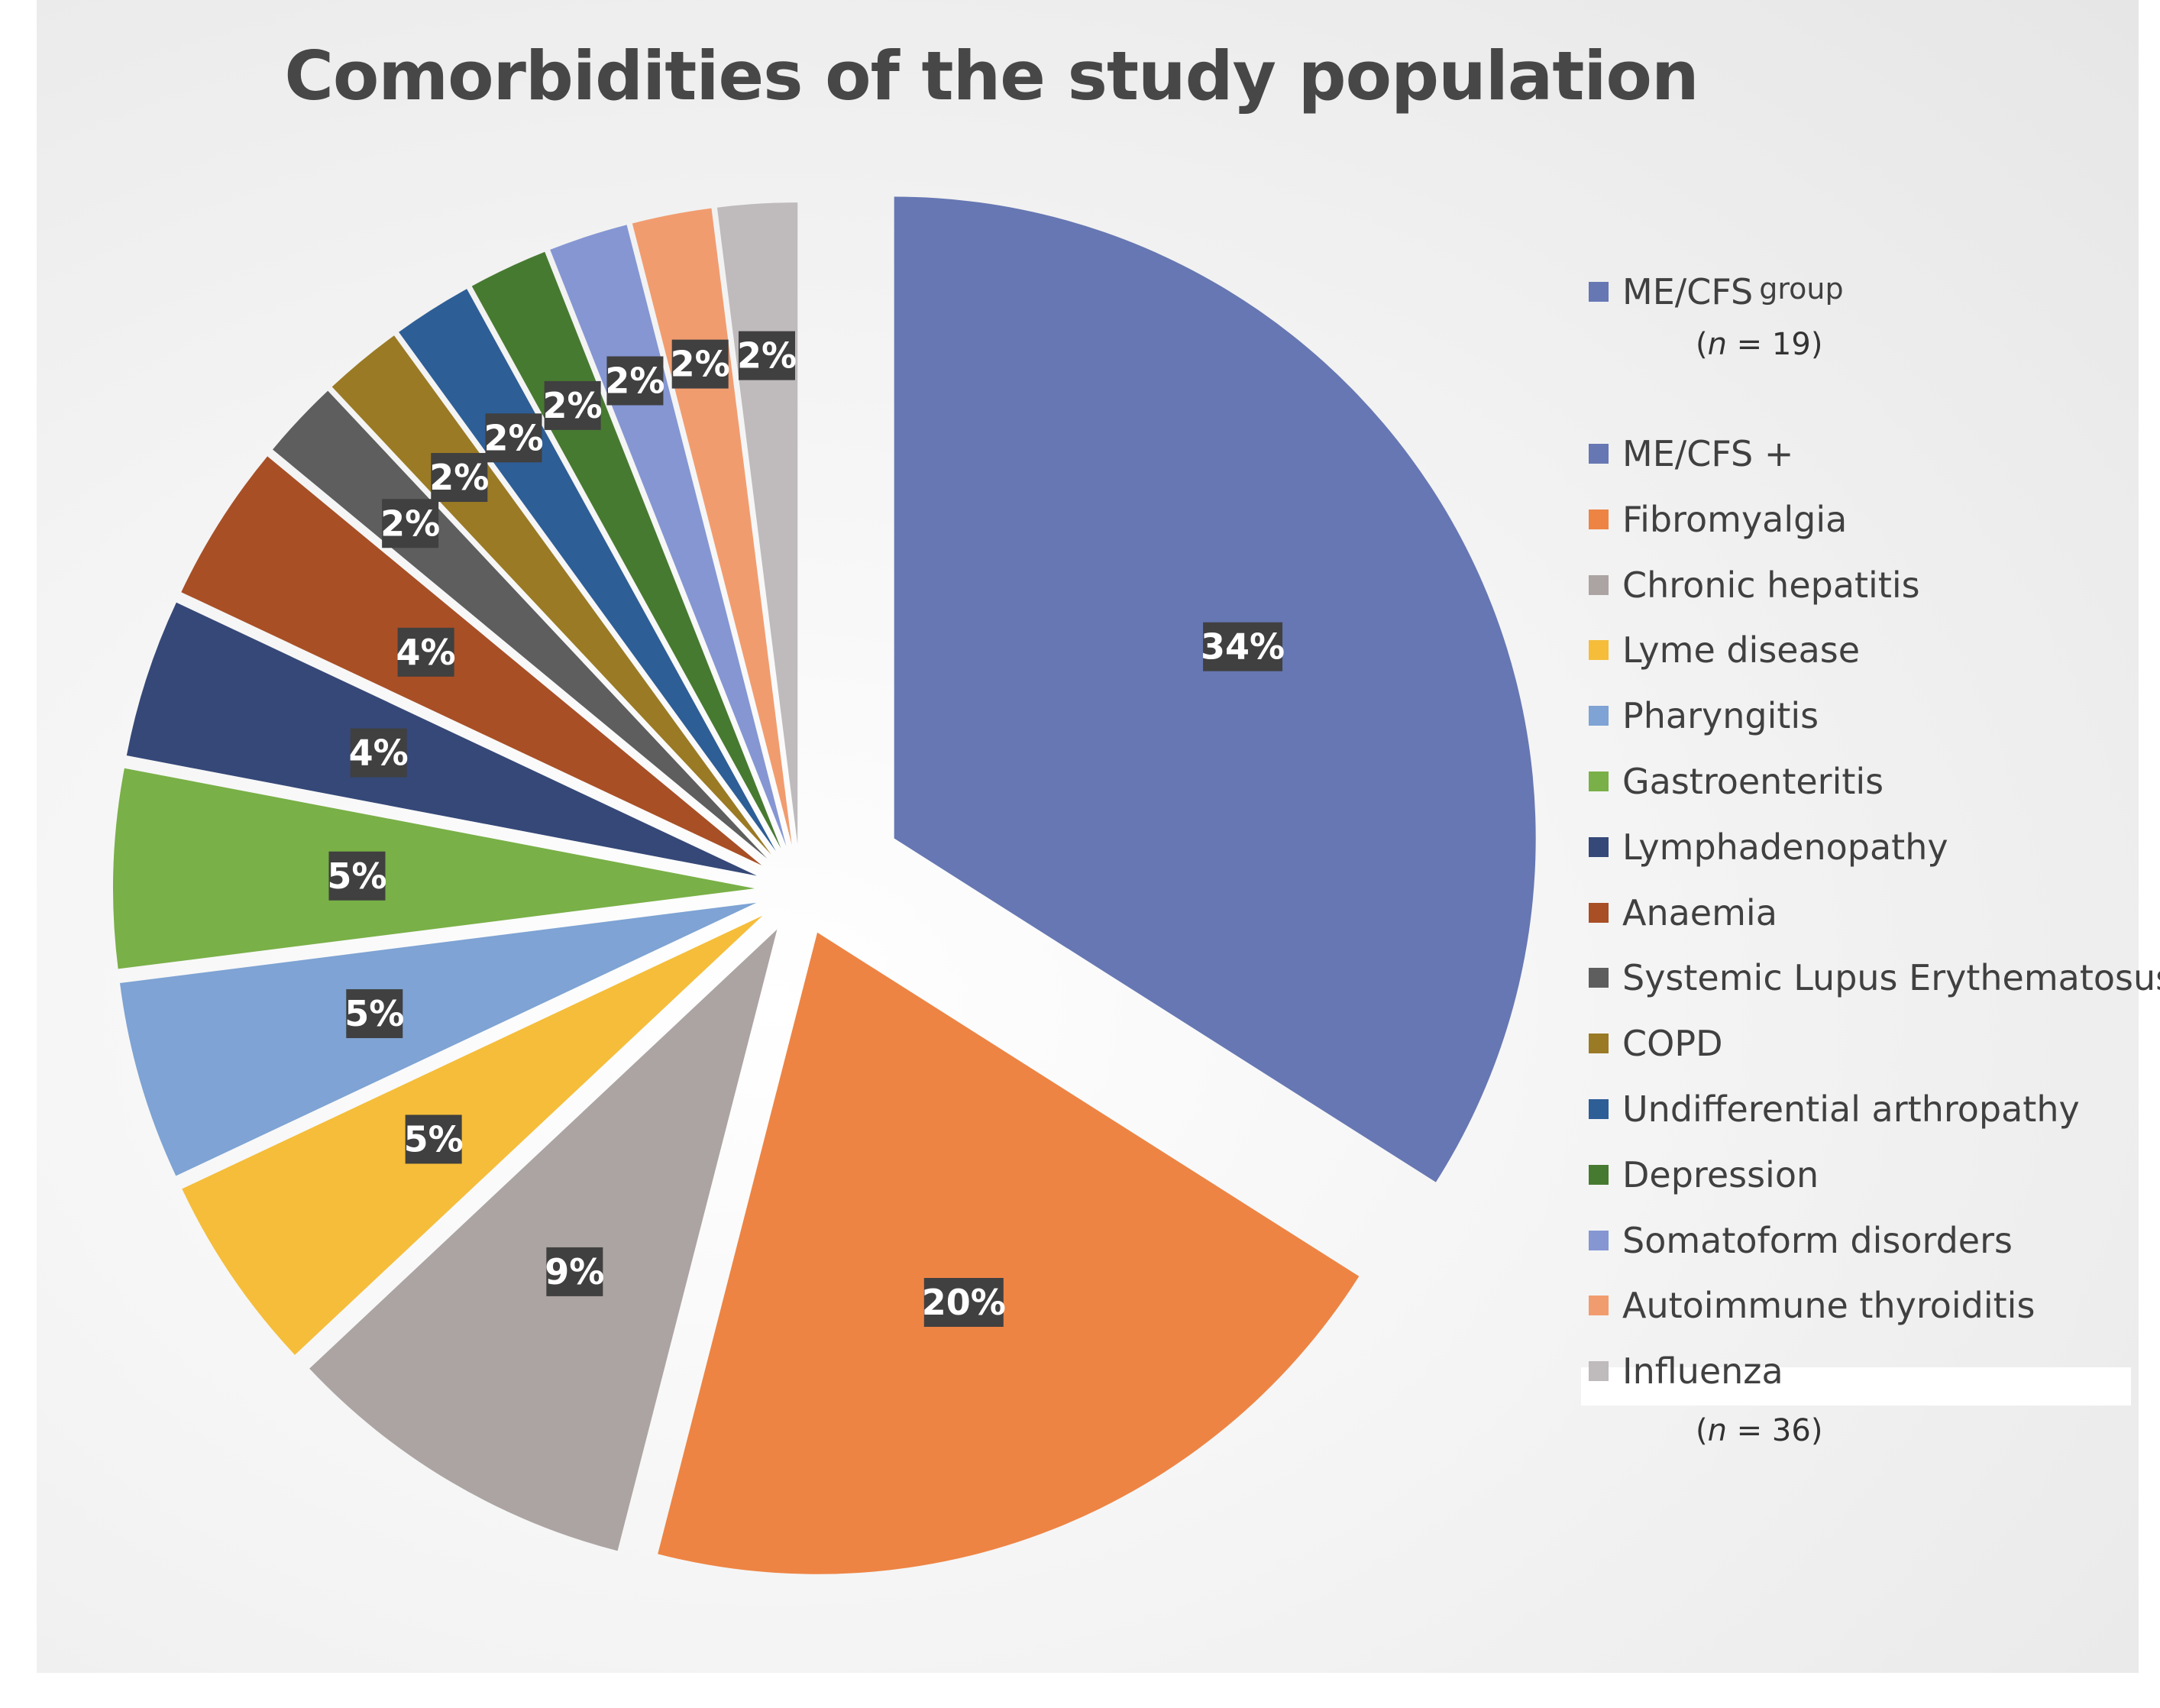  Describe the element at coordinates (1851, 1109) in the screenshot. I see `legend-label: Undifferential arthropathy` at that location.